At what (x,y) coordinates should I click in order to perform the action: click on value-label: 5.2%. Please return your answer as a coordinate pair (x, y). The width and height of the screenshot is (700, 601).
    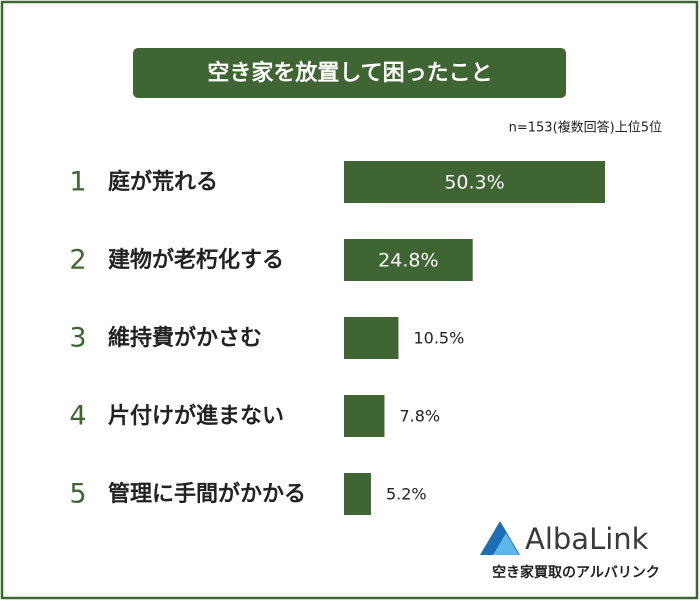
    Looking at the image, I should click on (406, 494).